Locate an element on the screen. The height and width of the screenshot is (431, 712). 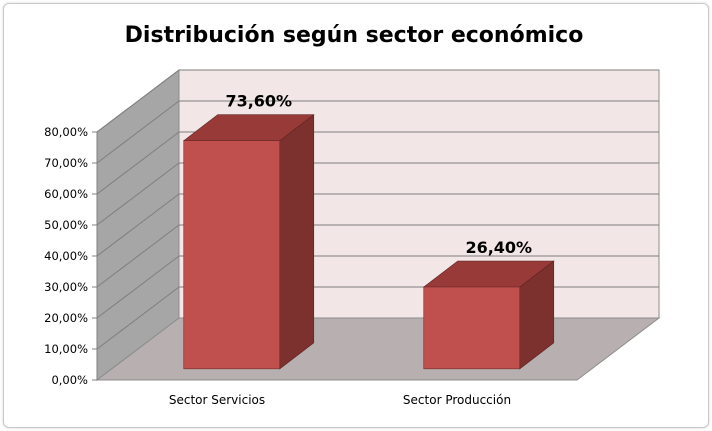
y-tick-label: 70,00% is located at coordinates (66, 163).